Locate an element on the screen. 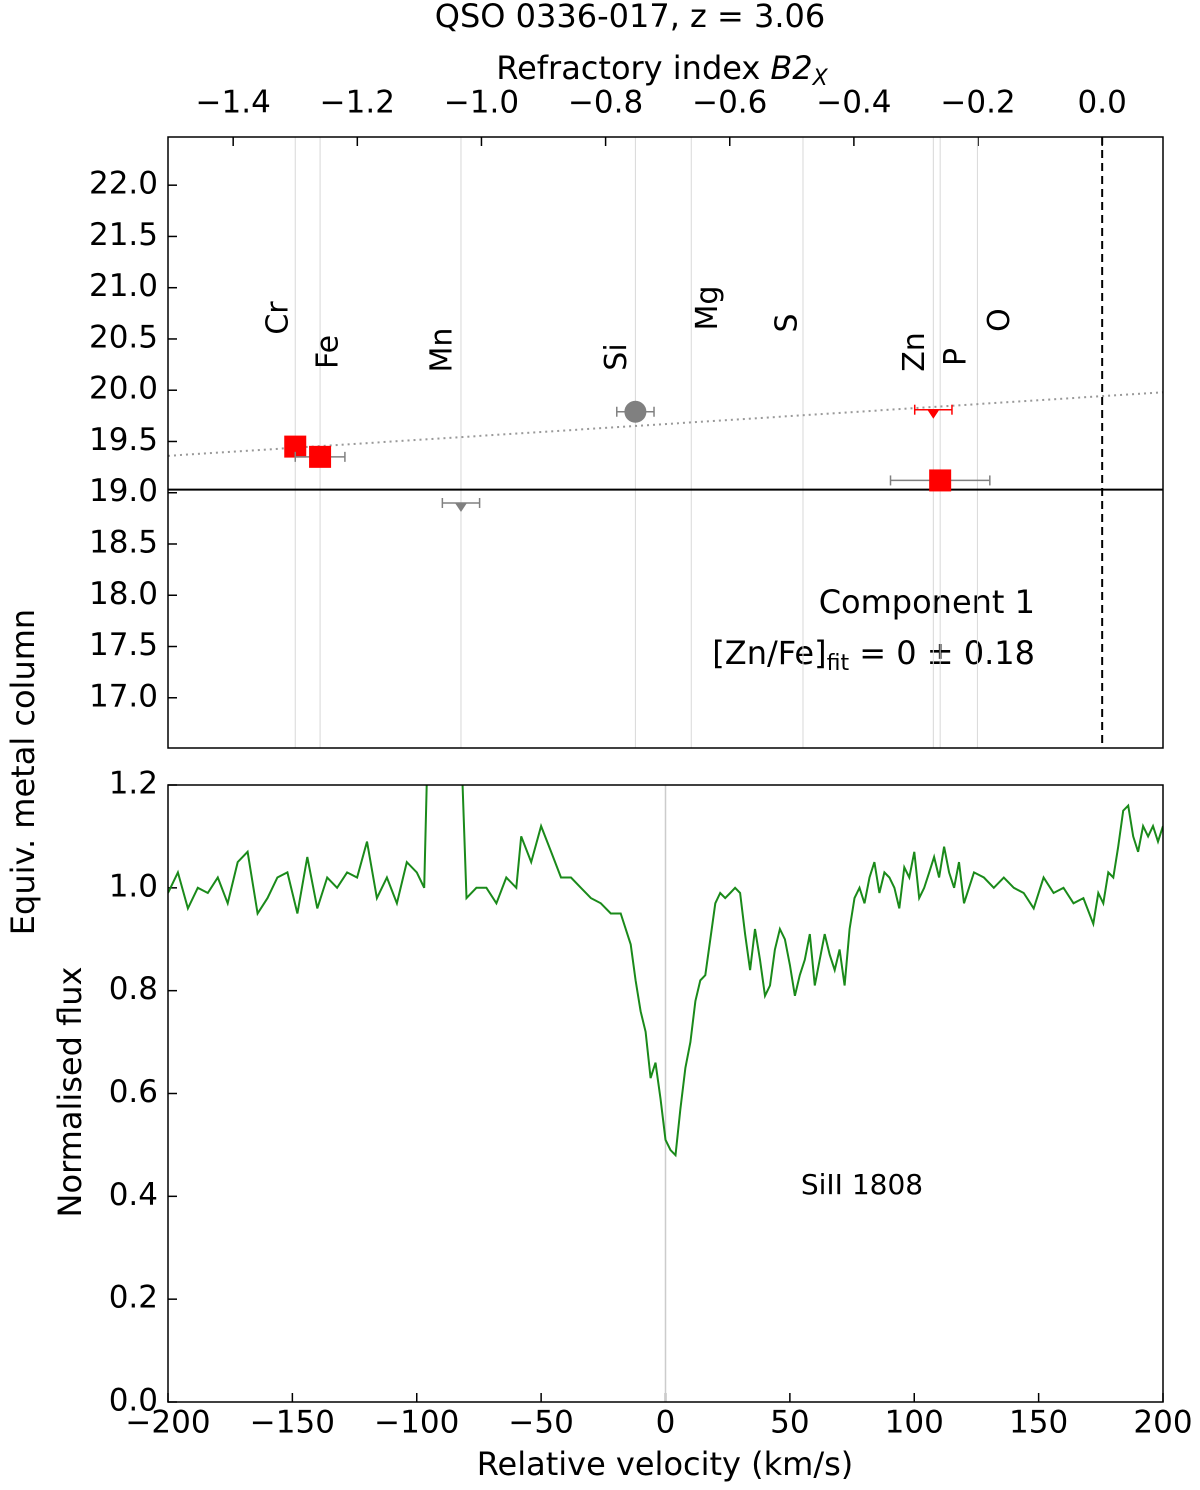 The width and height of the screenshot is (1200, 1490). element-label: Mn is located at coordinates (441, 350).